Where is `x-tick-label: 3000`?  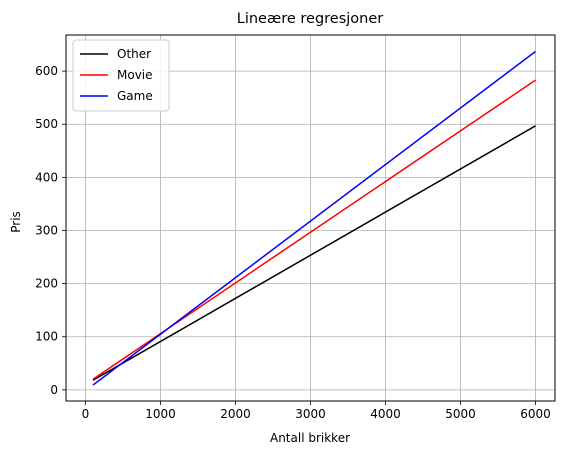
x-tick-label: 3000 is located at coordinates (310, 414).